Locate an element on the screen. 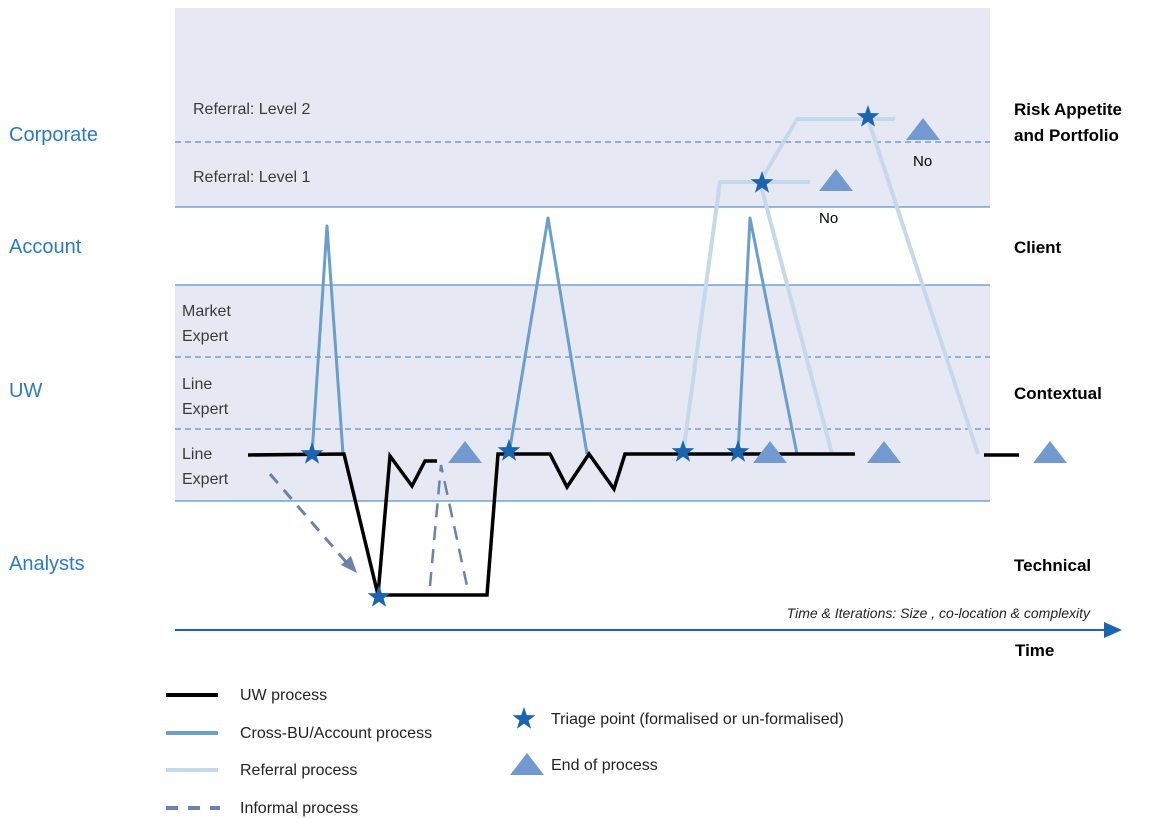 This screenshot has width=1156, height=819. level-label-uw: UW is located at coordinates (25, 391).